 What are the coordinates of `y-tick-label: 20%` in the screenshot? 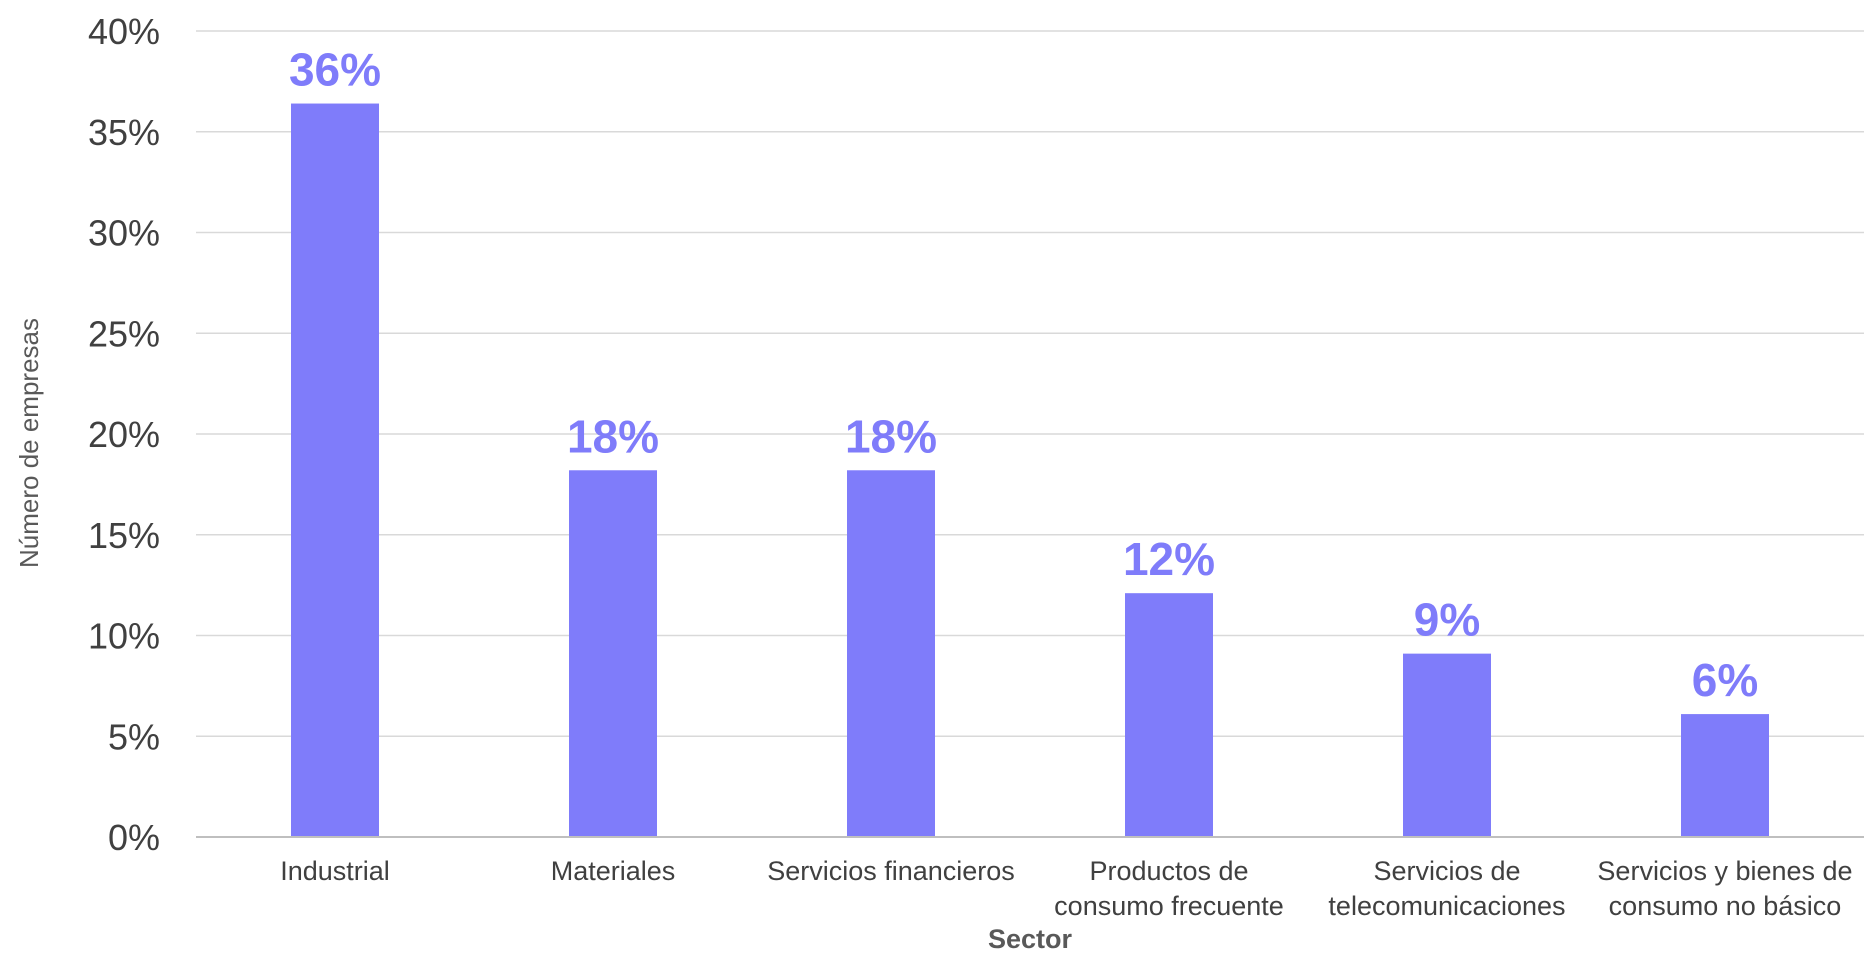 It's located at (124, 434).